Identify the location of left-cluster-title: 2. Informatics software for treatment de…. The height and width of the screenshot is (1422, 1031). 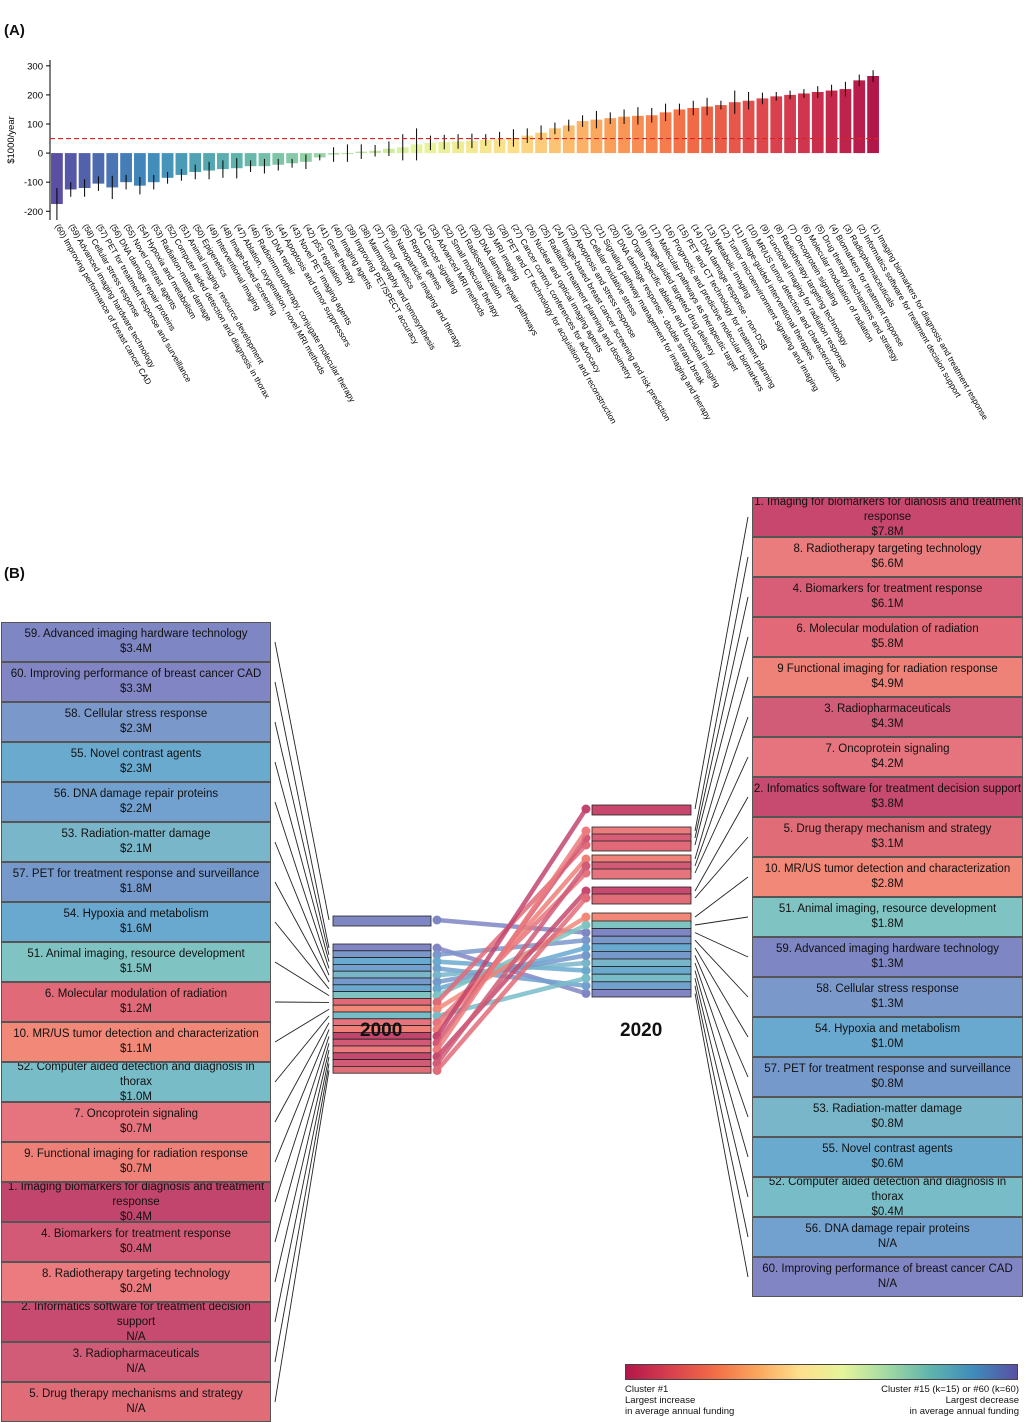
(136, 1315).